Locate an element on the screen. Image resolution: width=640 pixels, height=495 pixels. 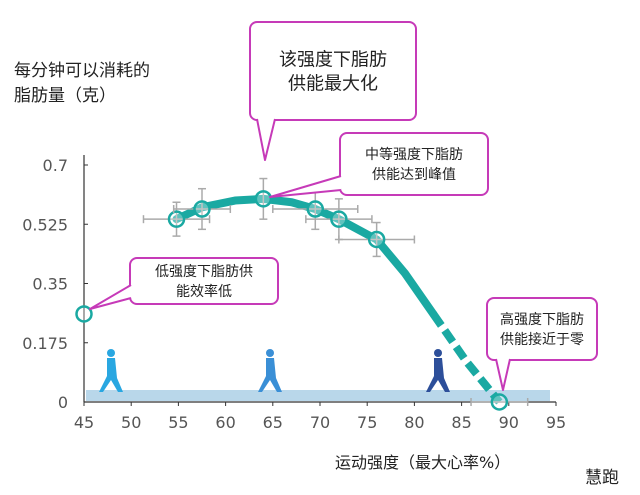
callout-text: 供能达到峰值 is located at coordinates (414, 175).